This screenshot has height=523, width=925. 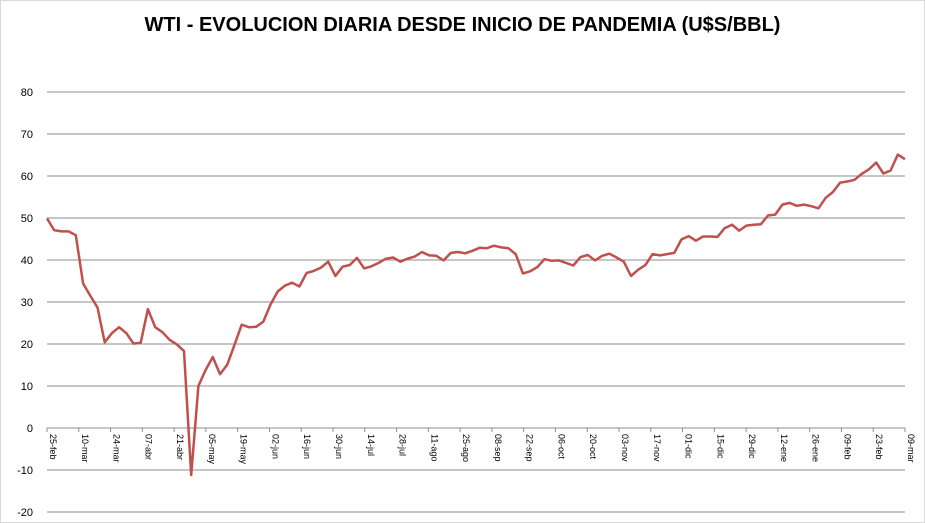 What do you see at coordinates (27, 219) in the screenshot?
I see `y-tick-label: 50` at bounding box center [27, 219].